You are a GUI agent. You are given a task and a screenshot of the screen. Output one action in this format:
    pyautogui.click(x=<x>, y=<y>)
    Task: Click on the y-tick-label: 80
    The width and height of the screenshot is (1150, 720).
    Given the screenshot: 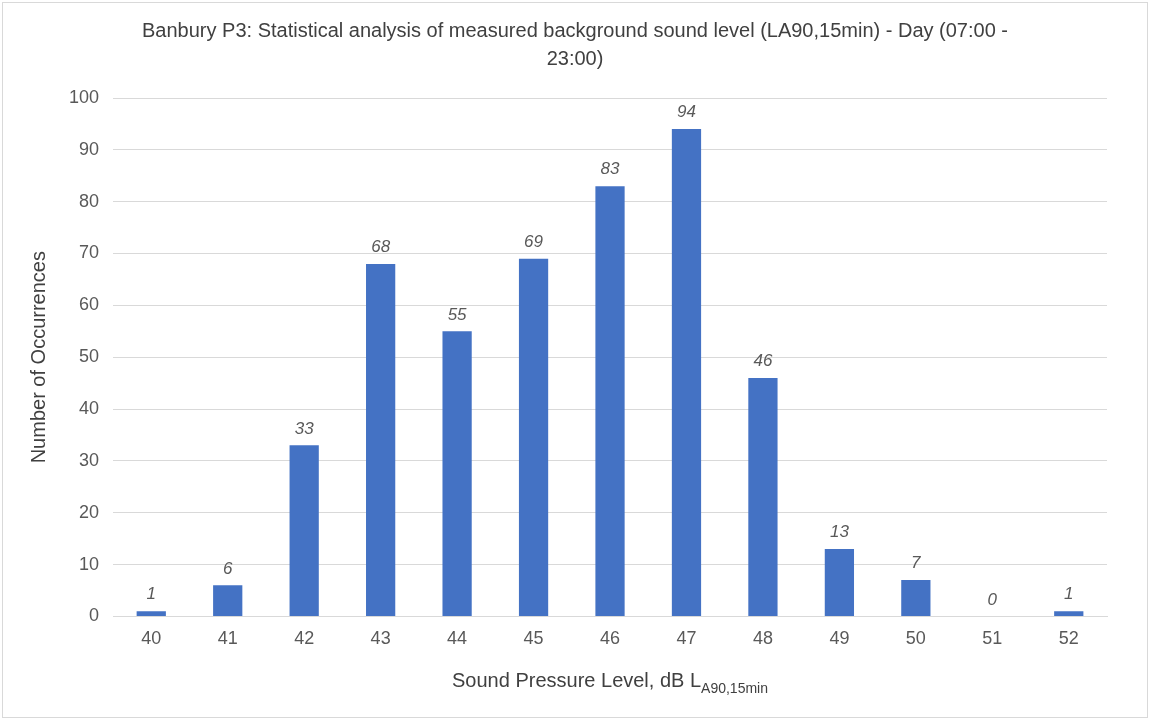 What is the action you would take?
    pyautogui.click(x=89, y=200)
    